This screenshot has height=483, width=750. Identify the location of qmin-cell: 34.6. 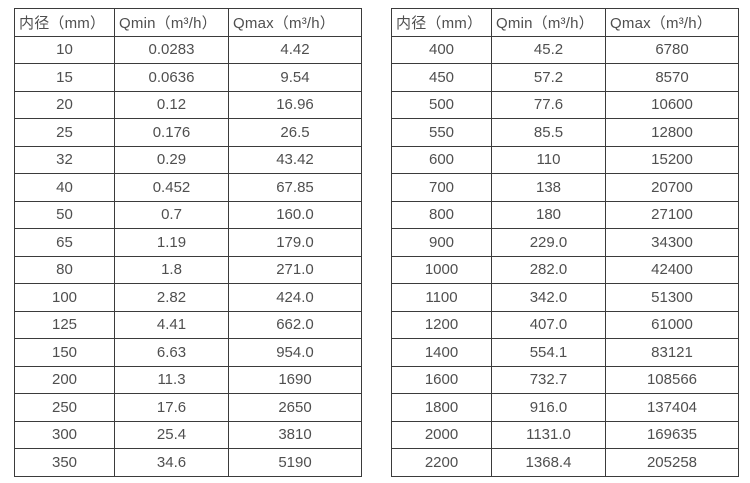
(171, 462).